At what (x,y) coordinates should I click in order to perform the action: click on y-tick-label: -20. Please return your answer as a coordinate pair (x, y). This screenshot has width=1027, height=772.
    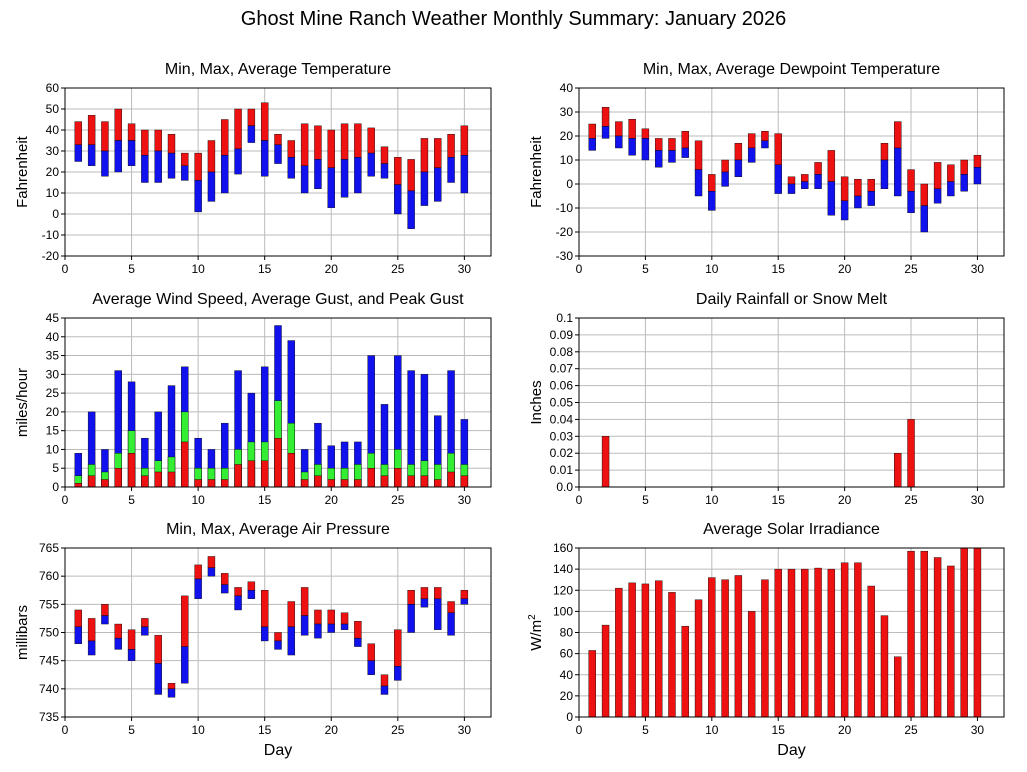
    Looking at the image, I should click on (51, 256).